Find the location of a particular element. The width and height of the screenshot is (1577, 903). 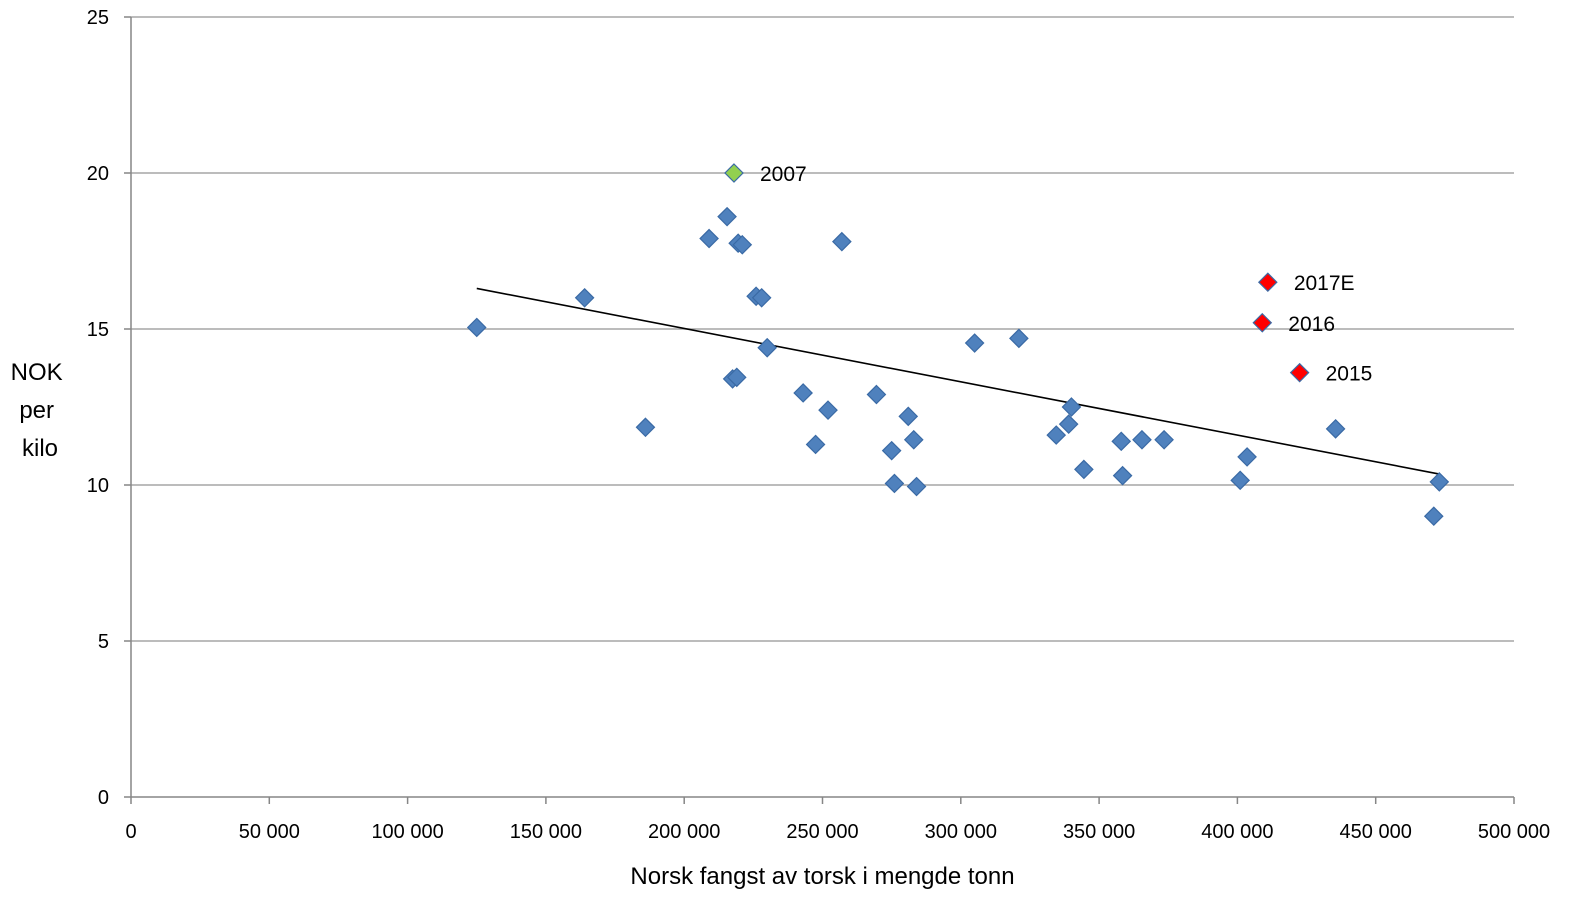

y-axis-title-line-2: per is located at coordinates (36, 410).